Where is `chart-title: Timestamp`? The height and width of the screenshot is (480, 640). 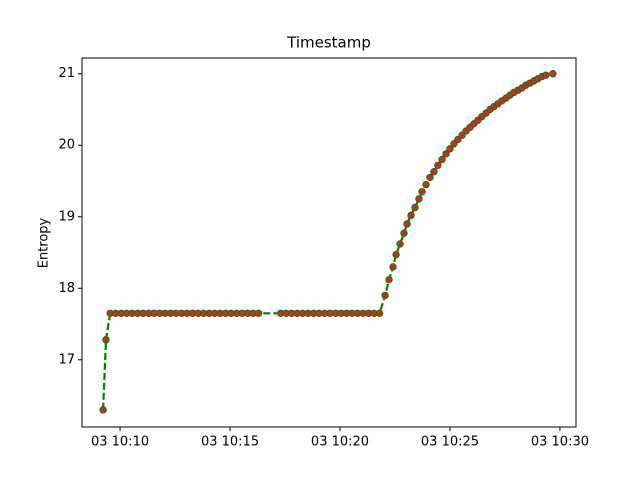
chart-title: Timestamp is located at coordinates (328, 43).